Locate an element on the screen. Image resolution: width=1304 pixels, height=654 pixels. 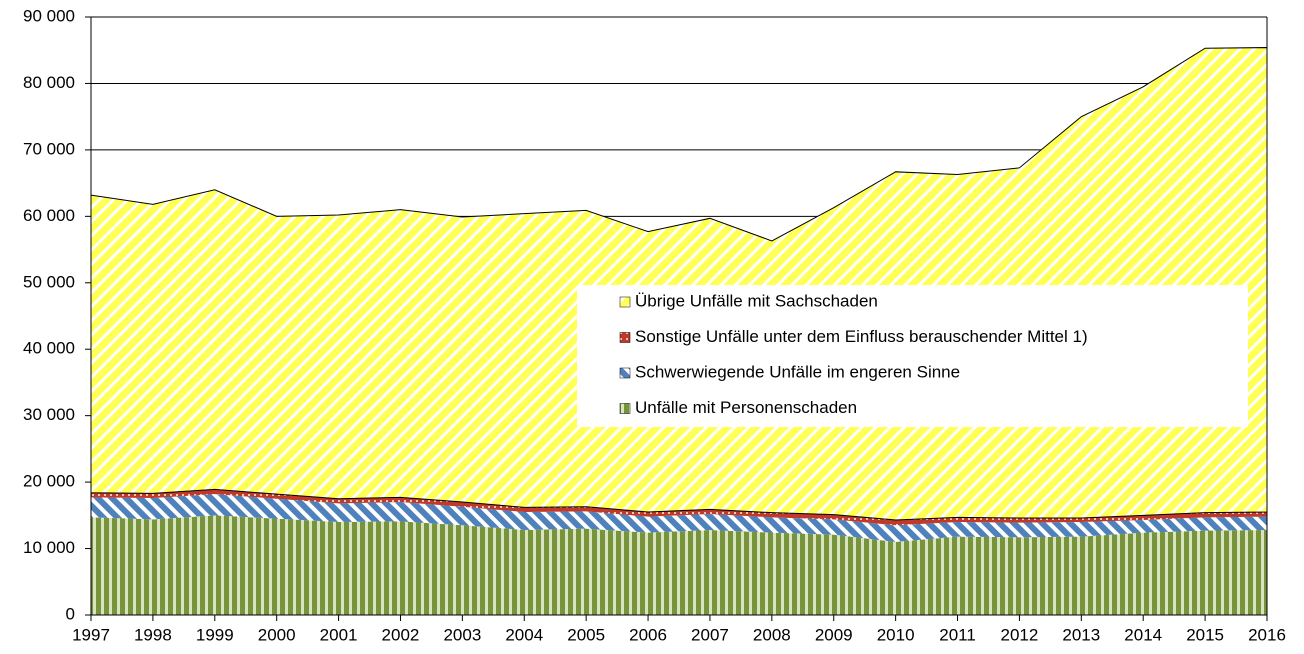
x-tick-label: 2006 is located at coordinates (648, 634).